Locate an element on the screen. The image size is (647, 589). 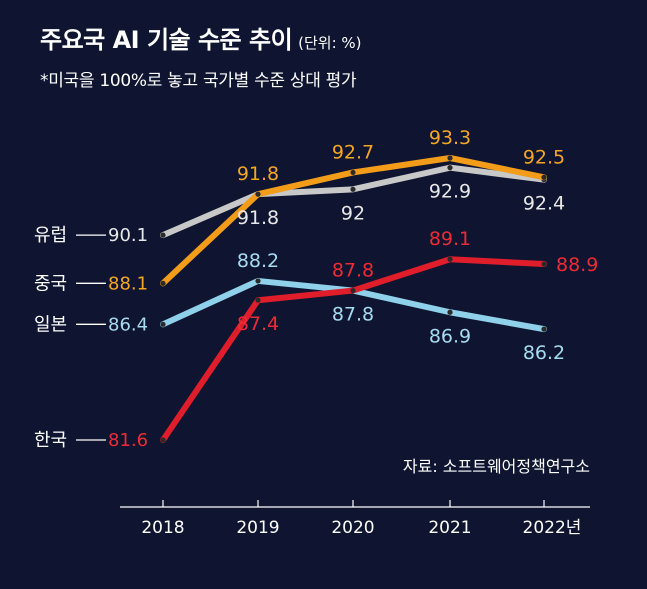
data-label: 86.4 is located at coordinates (128, 324).